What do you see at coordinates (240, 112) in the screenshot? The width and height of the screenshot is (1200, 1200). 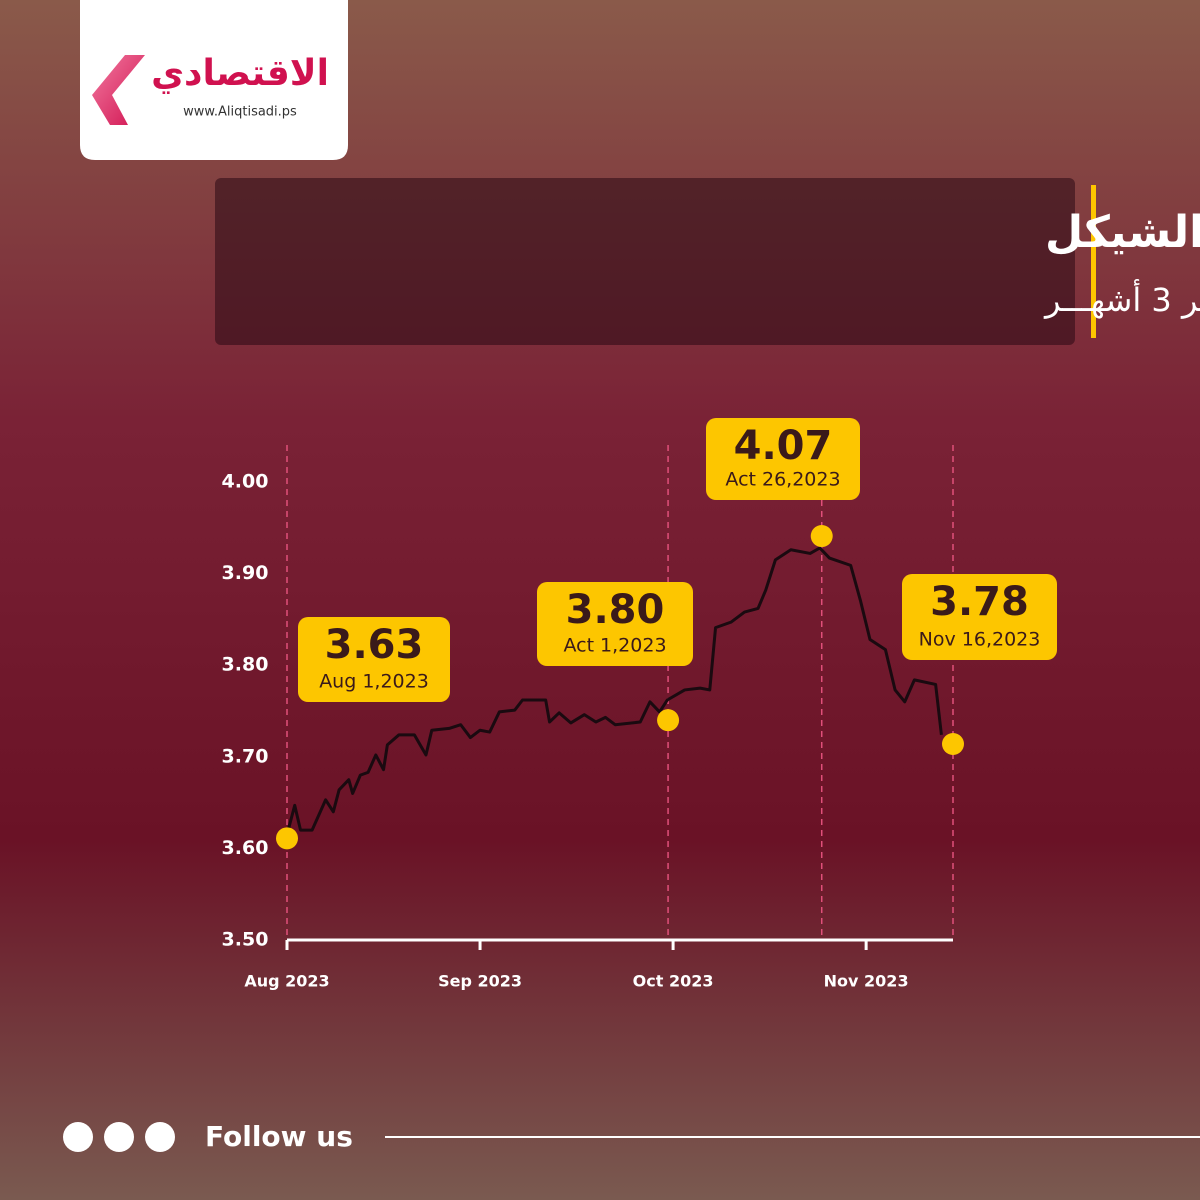 I see `logo-url: www.Aliqtisadi.ps` at bounding box center [240, 112].